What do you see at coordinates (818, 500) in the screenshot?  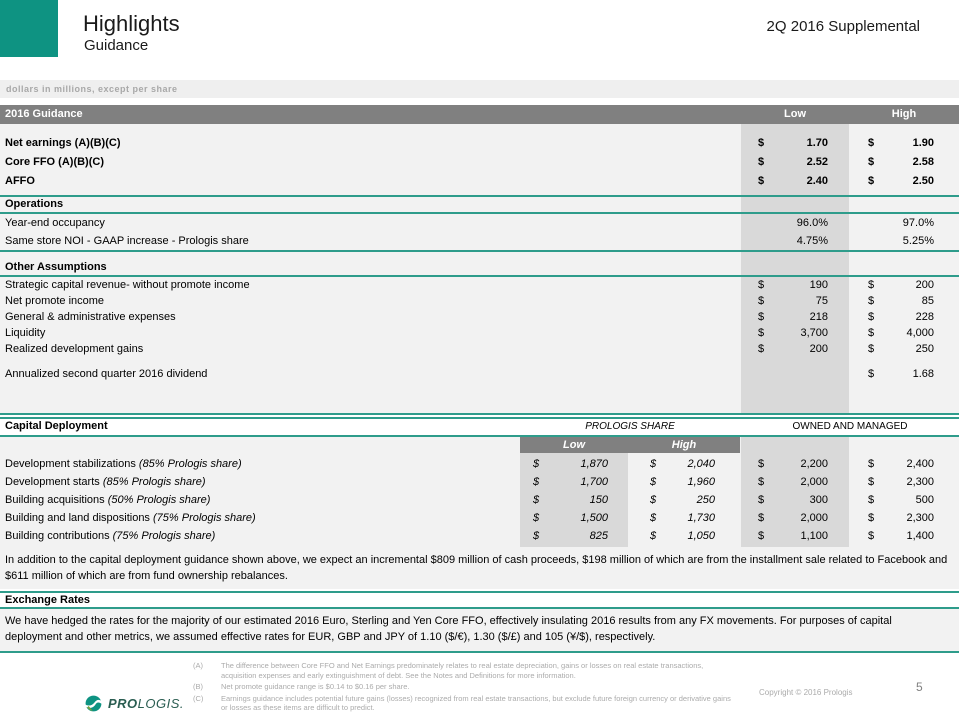 I see `om-low-value: 300` at bounding box center [818, 500].